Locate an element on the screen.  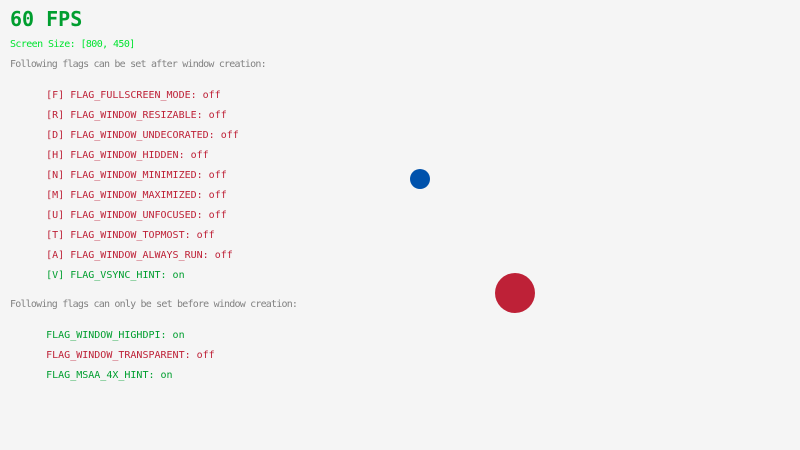
flag-label: [N] FLAG_WINDOW_MINIMIZED: is located at coordinates (124, 175).